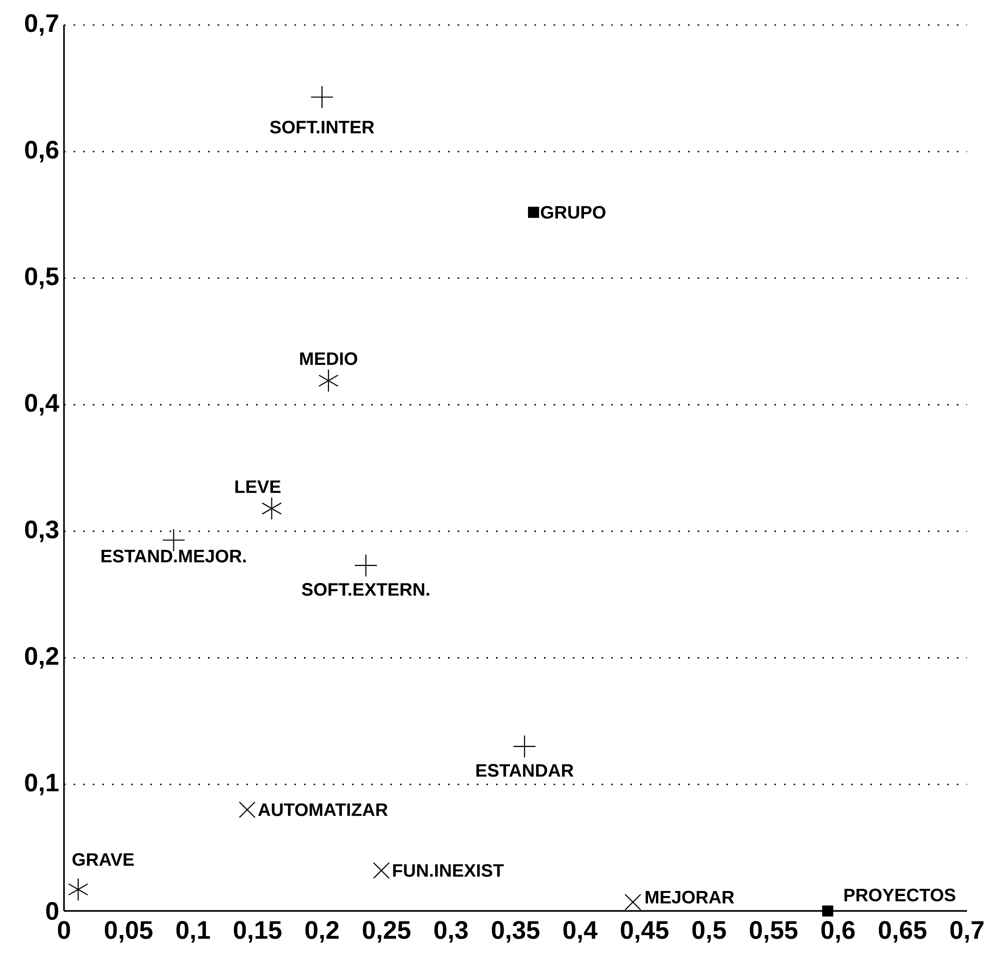 This screenshot has width=1000, height=969. What do you see at coordinates (451, 932) in the screenshot?
I see `x-tick-label: 0,3` at bounding box center [451, 932].